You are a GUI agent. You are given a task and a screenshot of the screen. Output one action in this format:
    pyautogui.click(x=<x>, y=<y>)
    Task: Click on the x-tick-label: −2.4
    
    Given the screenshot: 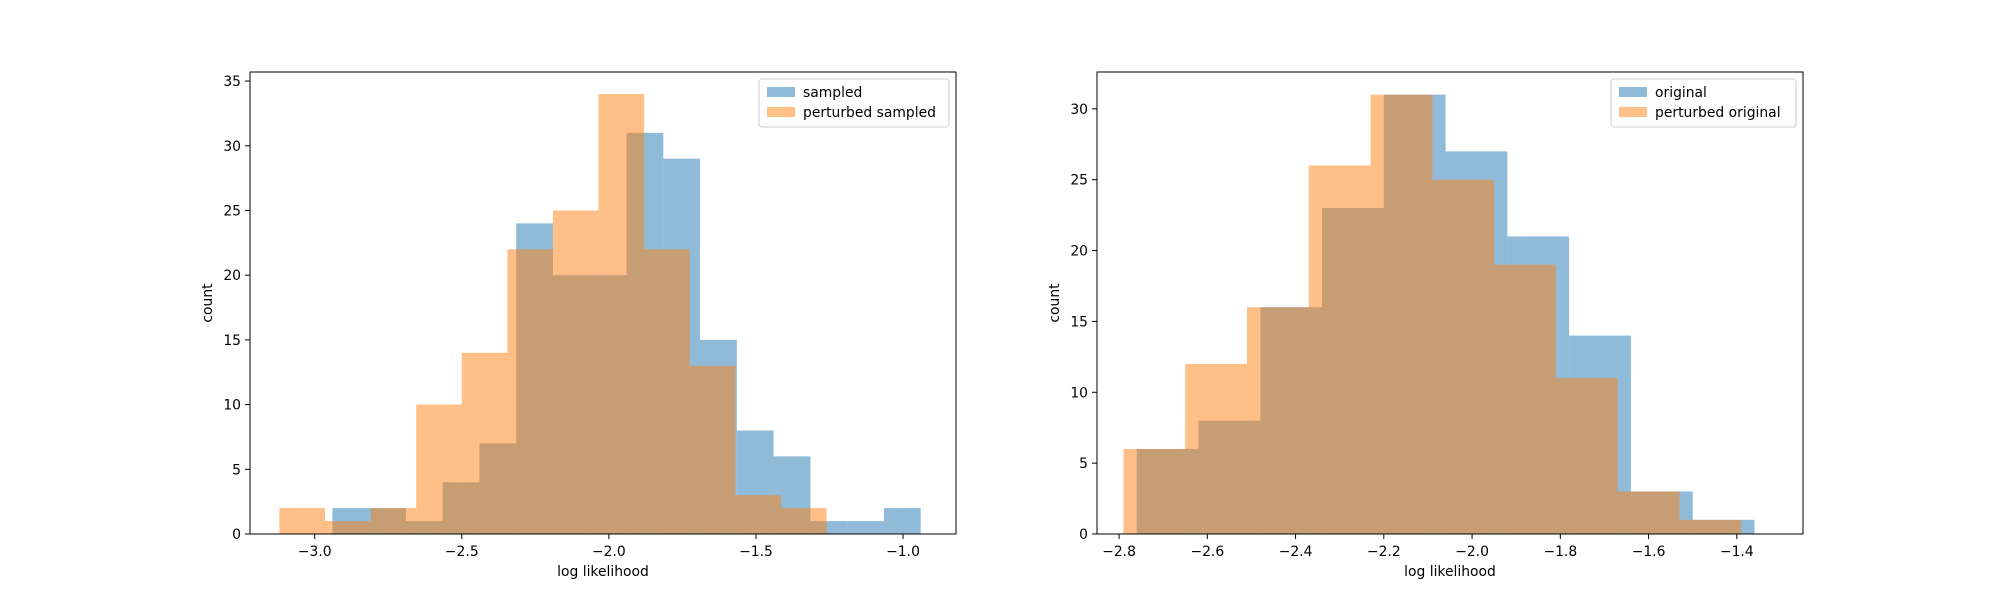 What is the action you would take?
    pyautogui.click(x=1296, y=552)
    